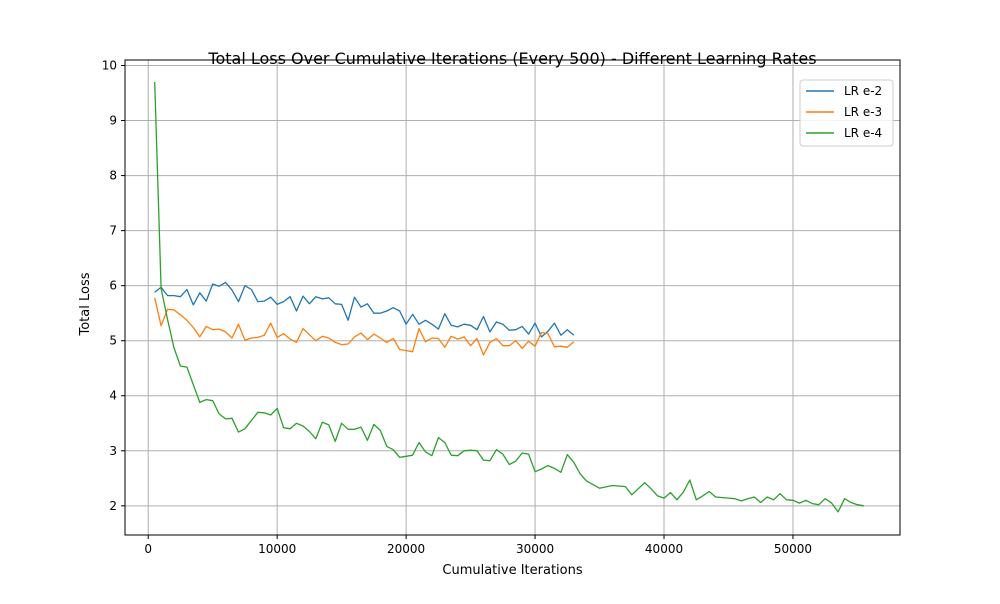 This screenshot has width=1000, height=604. I want to click on y-tick-label: 10, so click(109, 66).